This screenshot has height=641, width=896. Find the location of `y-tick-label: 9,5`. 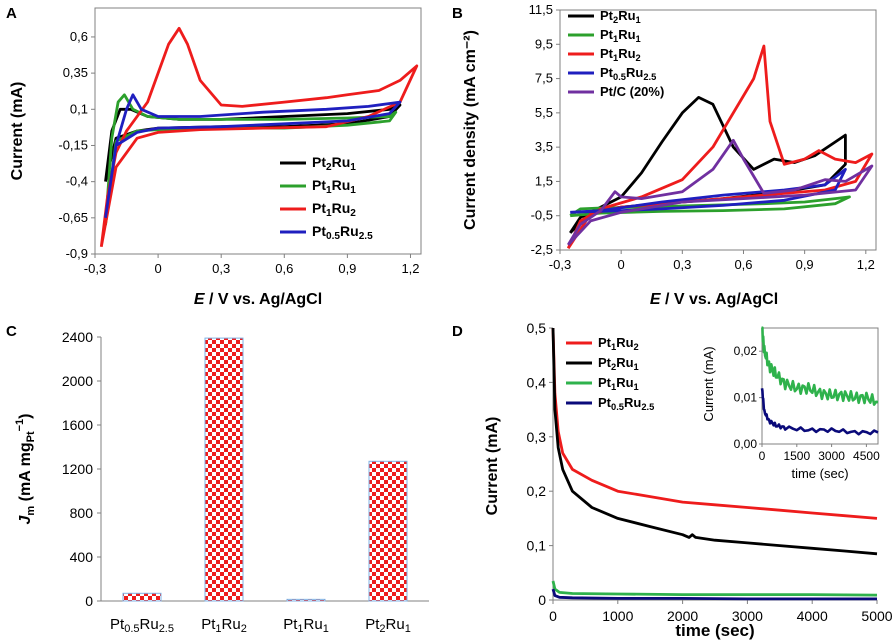

y-tick-label: 9,5 is located at coordinates (544, 43).